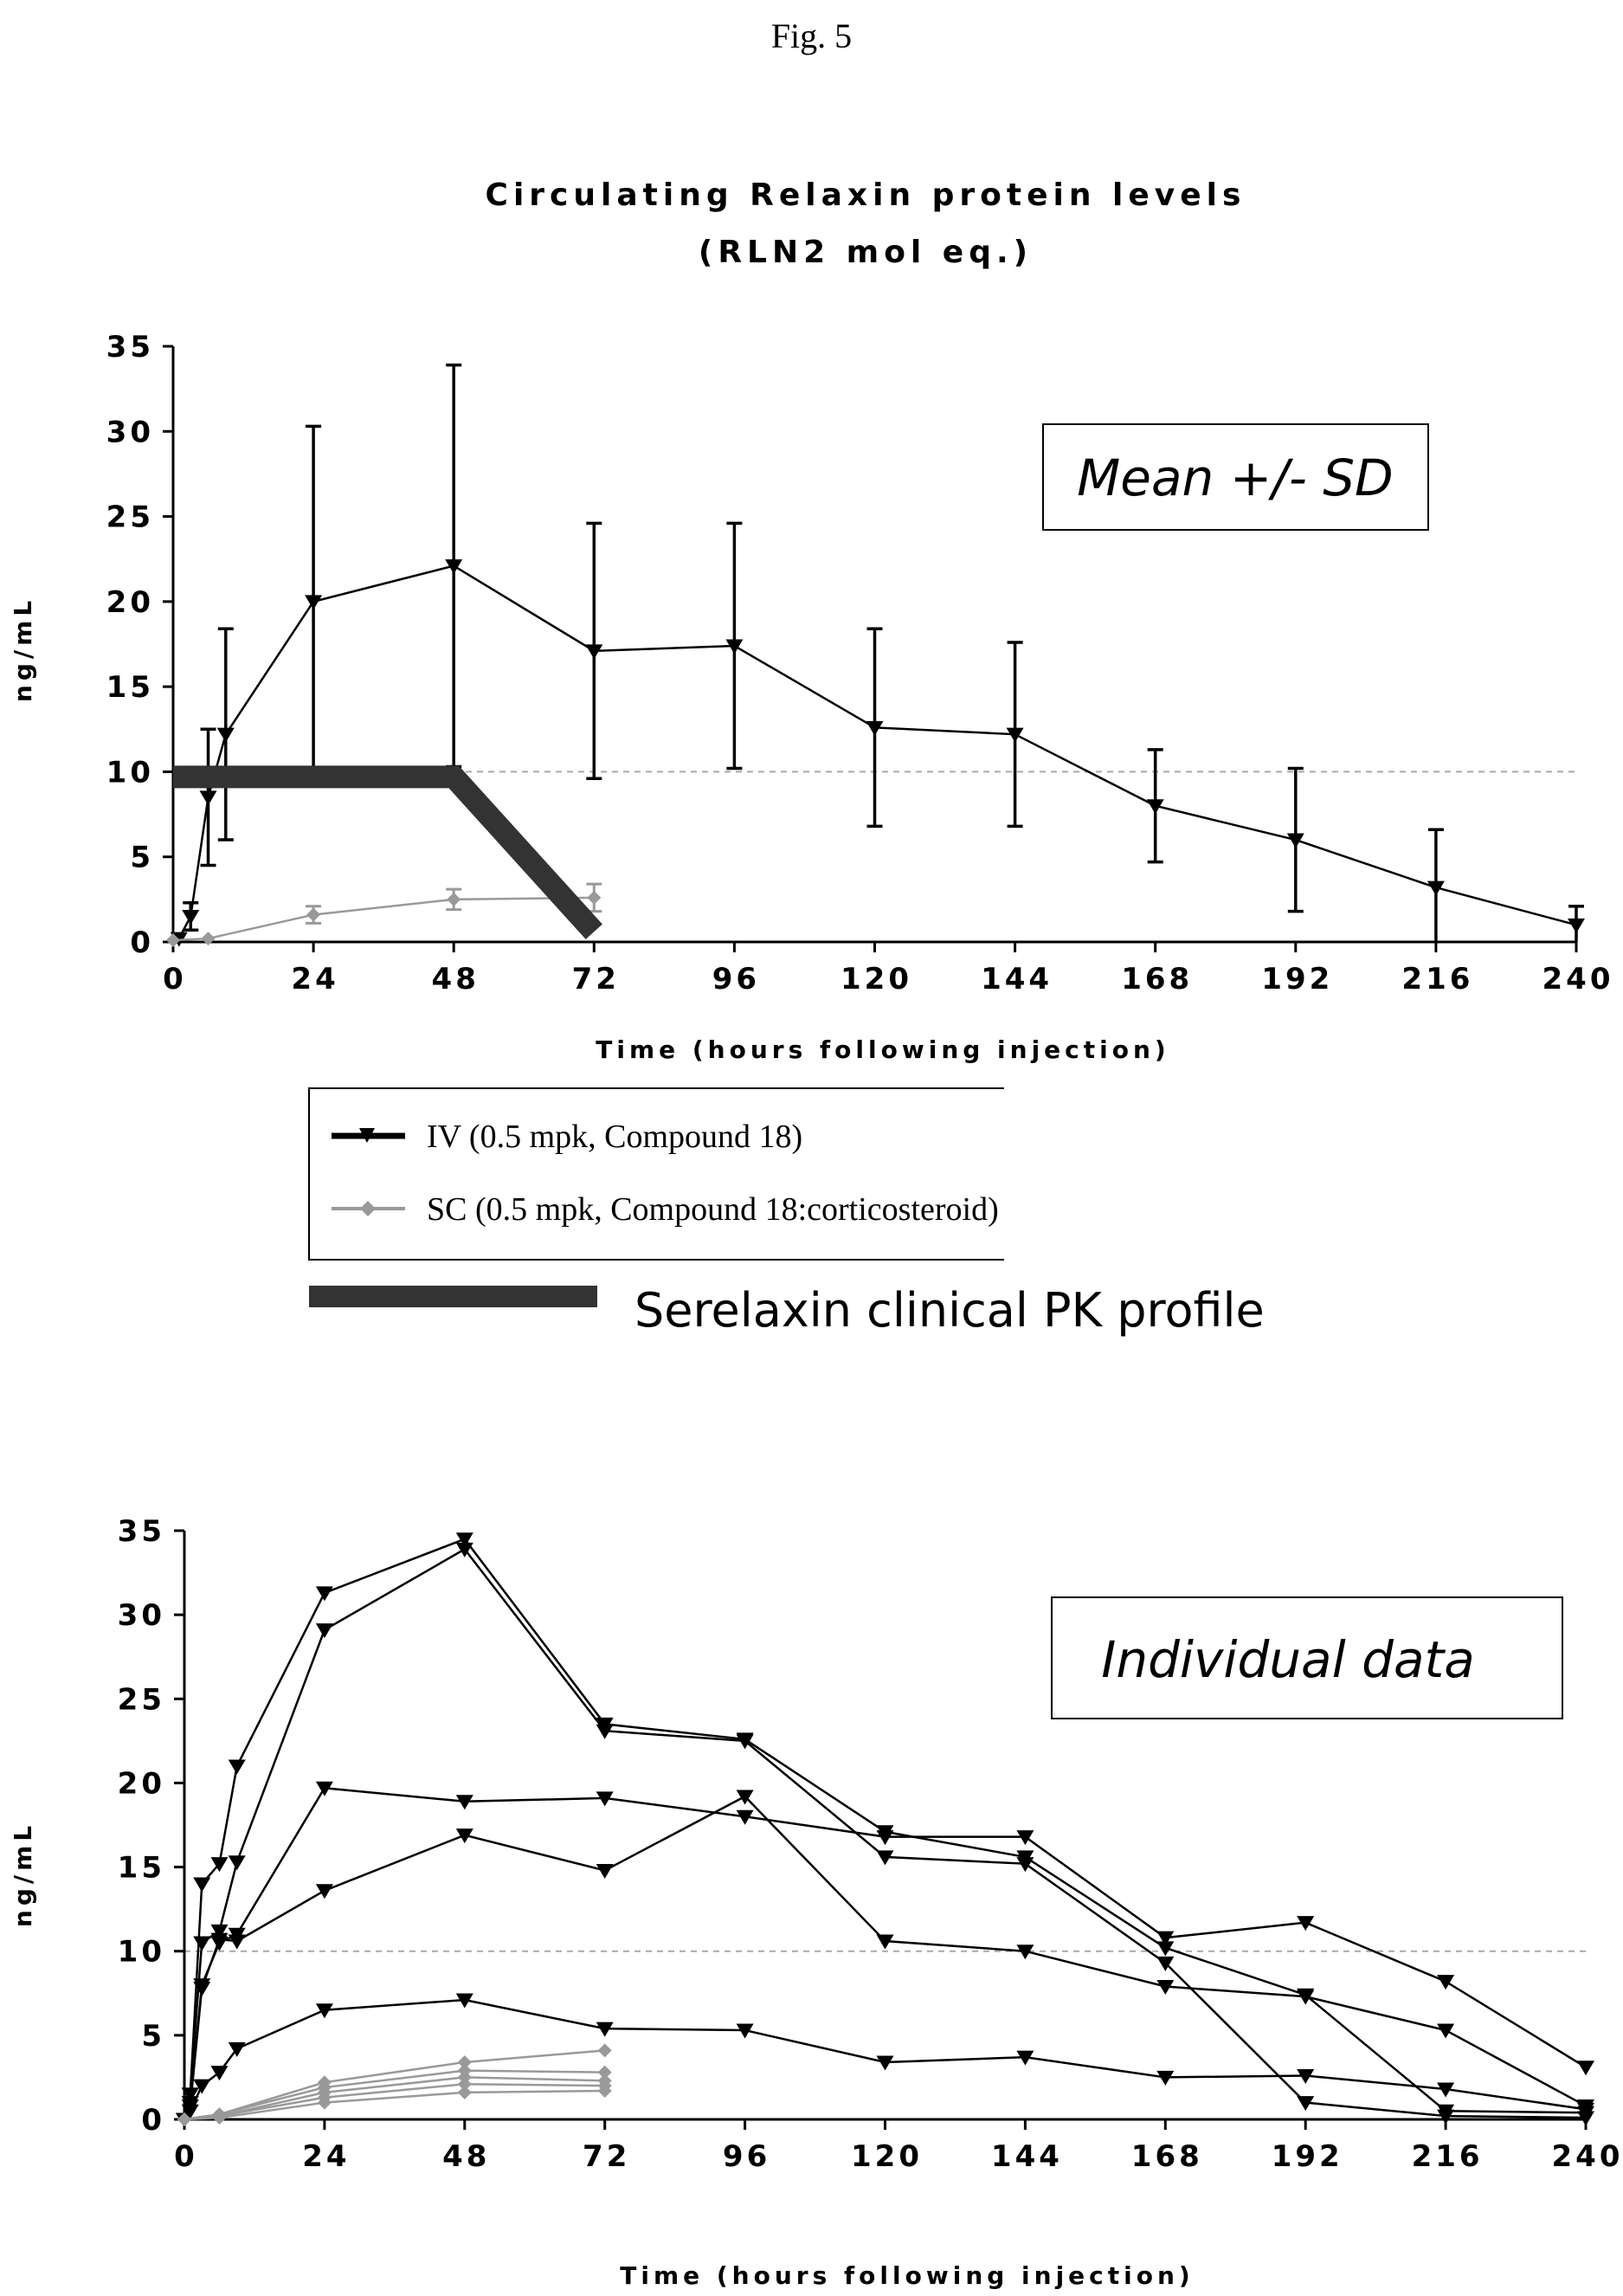  Describe the element at coordinates (1288, 1659) in the screenshot. I see `annotation-individual-data: Individual data` at that location.